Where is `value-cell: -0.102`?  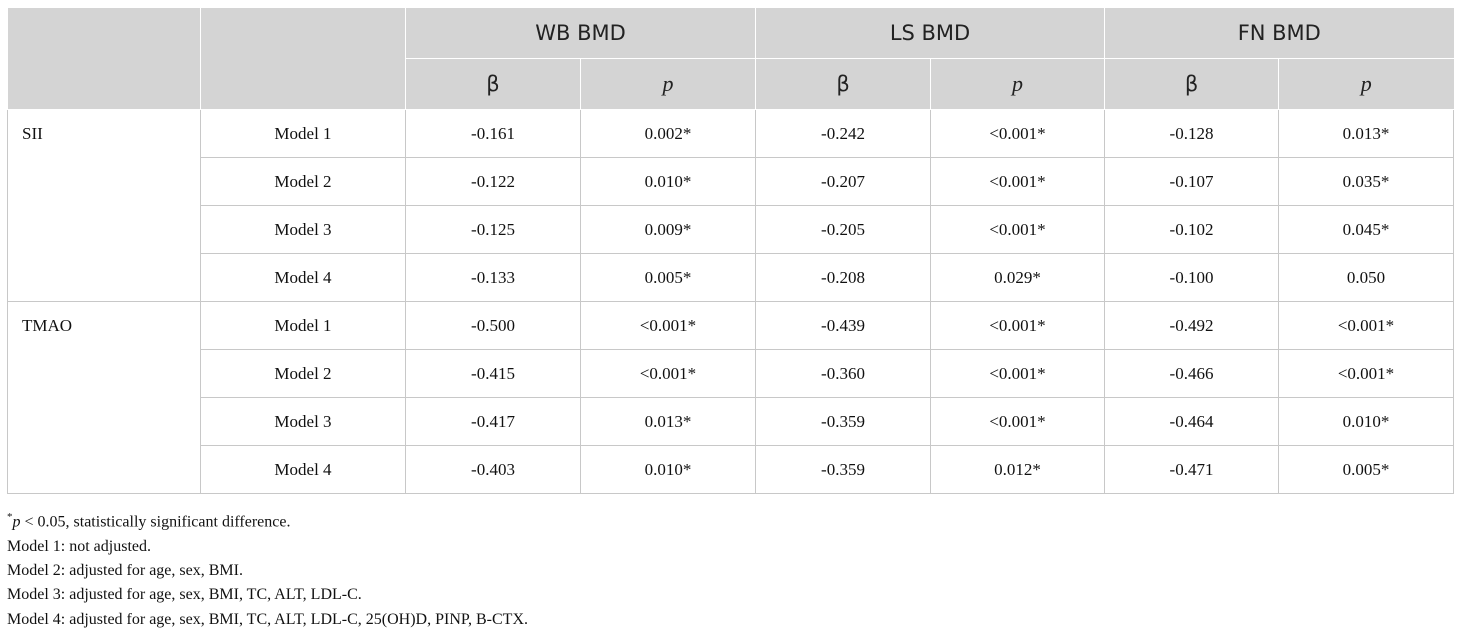
value-cell: -0.102 is located at coordinates (1192, 229).